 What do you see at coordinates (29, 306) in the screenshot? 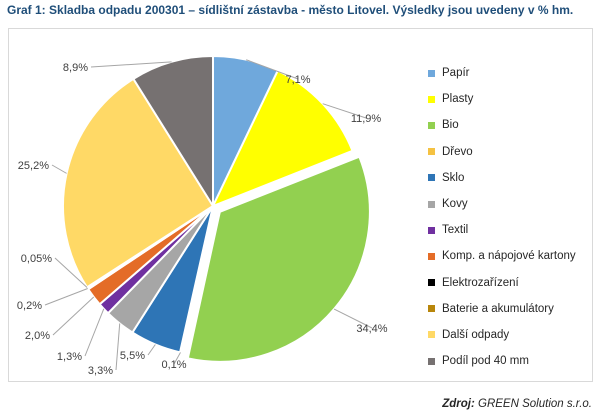
I see `data-label-9: 0,2%` at bounding box center [29, 306].